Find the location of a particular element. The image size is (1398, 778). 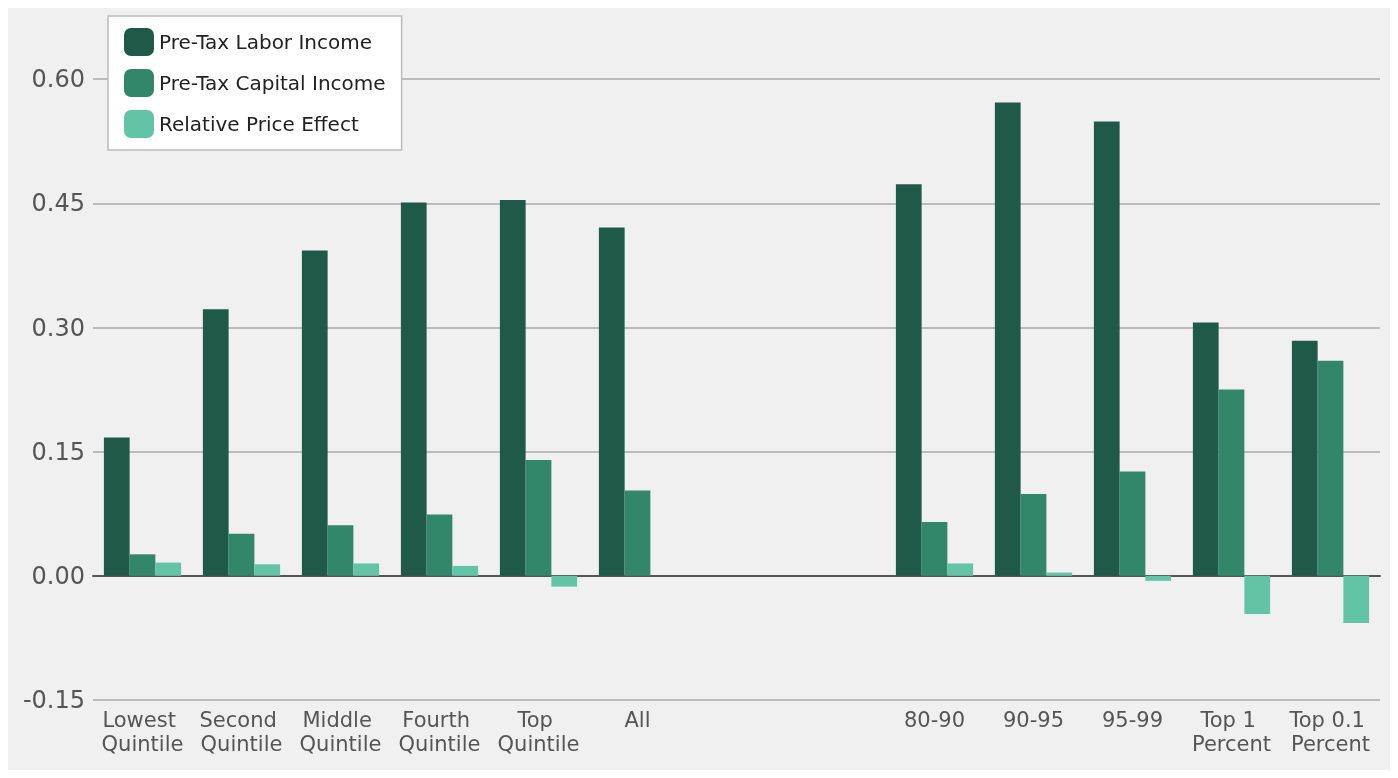

x-tick-label: Fourth Quintile is located at coordinates (439, 732).